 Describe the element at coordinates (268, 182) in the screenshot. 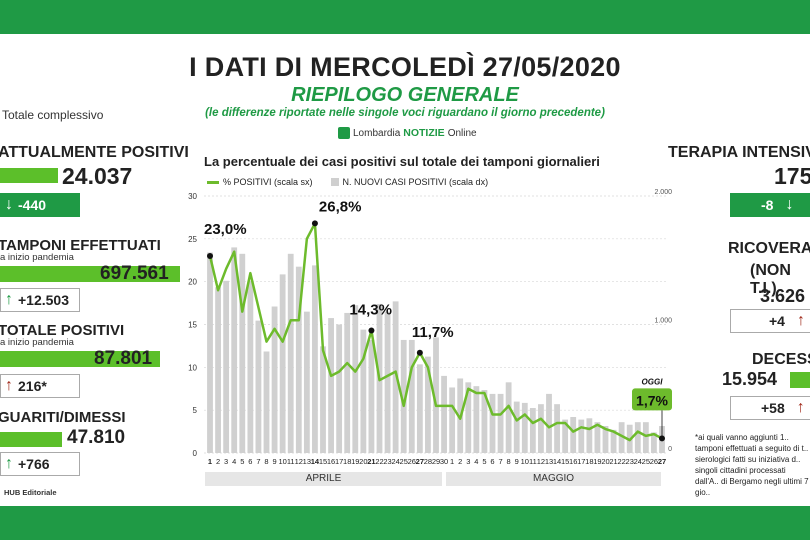

I see `legend-item-positivi: % POSITIVI (scala sx)` at that location.